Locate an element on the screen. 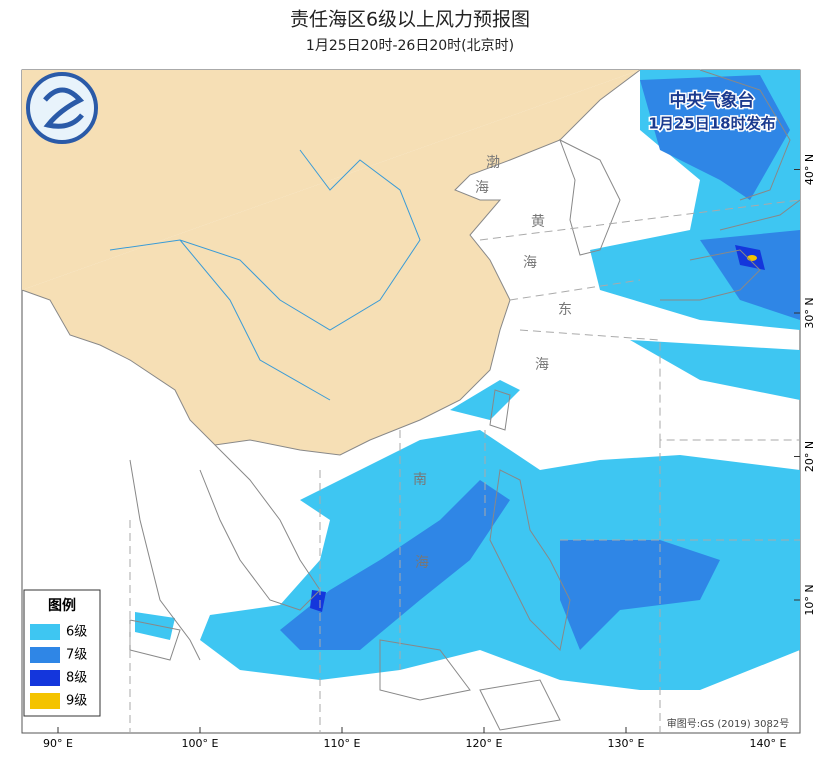 This screenshot has height=758, width=821. legend-label: 6级 is located at coordinates (76, 632).